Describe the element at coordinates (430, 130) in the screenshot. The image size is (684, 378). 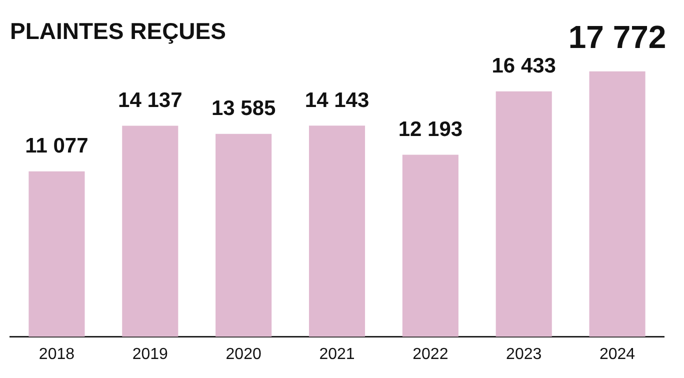
I see `data-label: 12 193` at that location.